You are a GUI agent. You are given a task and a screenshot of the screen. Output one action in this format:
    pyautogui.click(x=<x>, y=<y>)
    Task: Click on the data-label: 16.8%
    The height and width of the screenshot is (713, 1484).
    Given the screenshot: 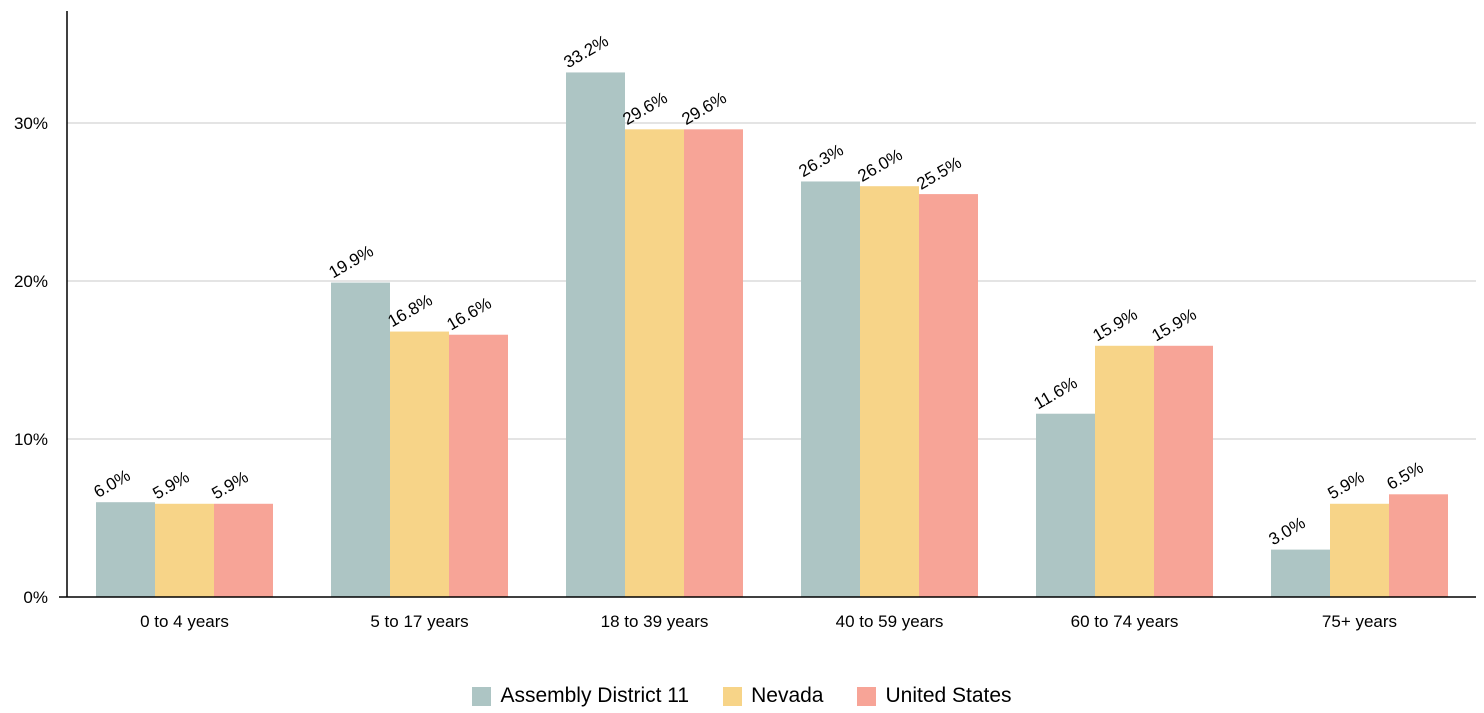 What is the action you would take?
    pyautogui.click(x=410, y=310)
    